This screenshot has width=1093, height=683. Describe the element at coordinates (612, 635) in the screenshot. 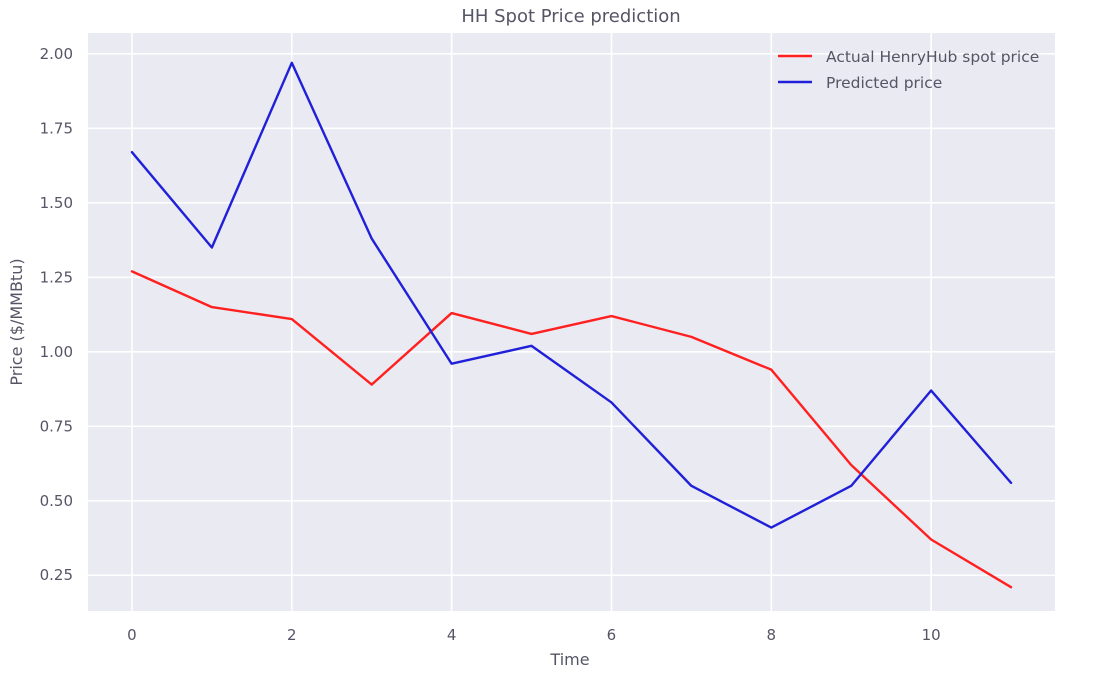

I see `x-tick-label: 6` at that location.